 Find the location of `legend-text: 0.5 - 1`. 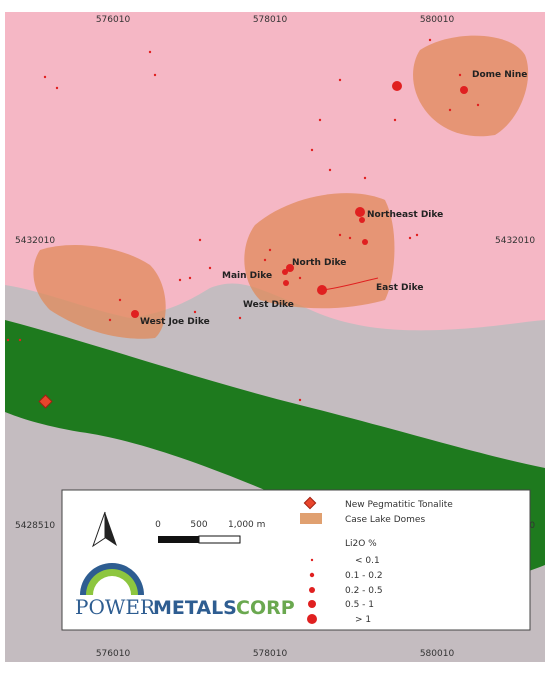

legend-text: 0.5 - 1 is located at coordinates (359, 605).